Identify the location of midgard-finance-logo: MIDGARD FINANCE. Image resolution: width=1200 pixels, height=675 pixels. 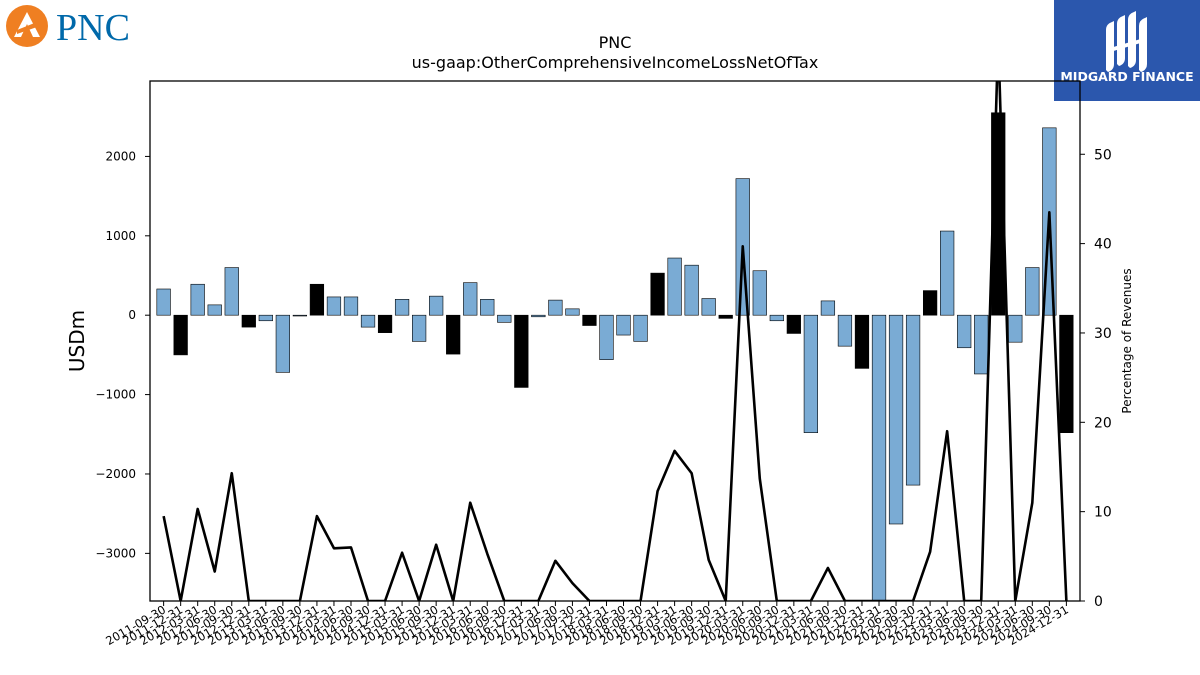
(1127, 50).